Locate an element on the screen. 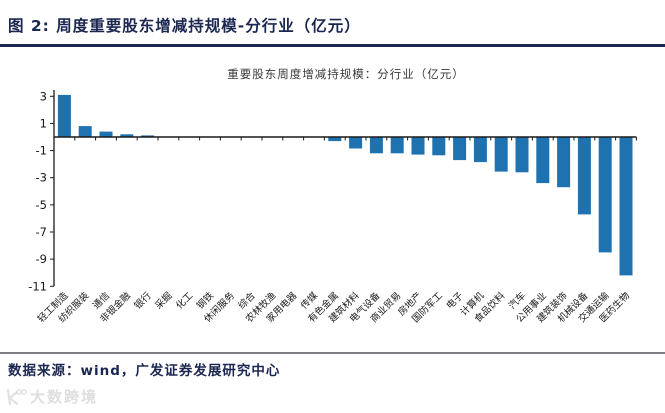  data-source: 数据来源：wind，广发证券发展研究中心 is located at coordinates (144, 371).